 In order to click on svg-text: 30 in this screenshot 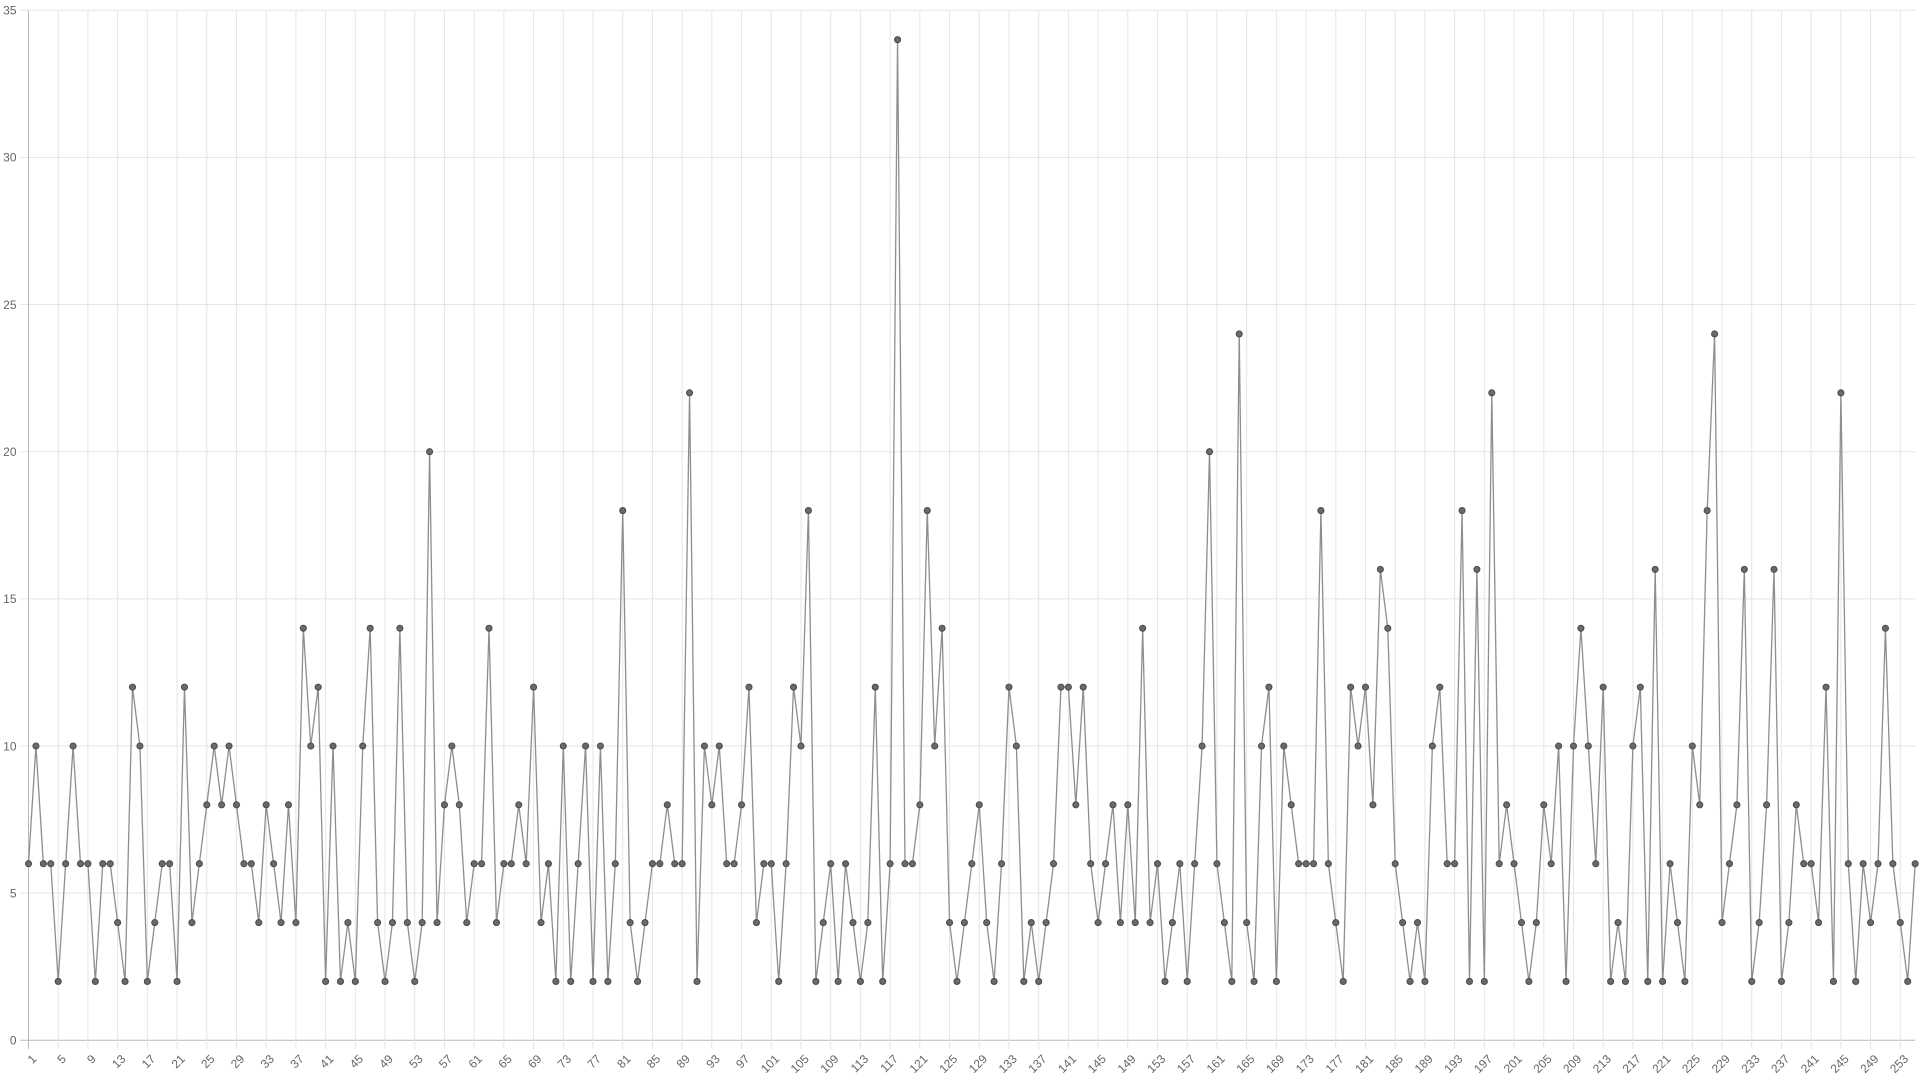, I will do `click(10, 158)`.